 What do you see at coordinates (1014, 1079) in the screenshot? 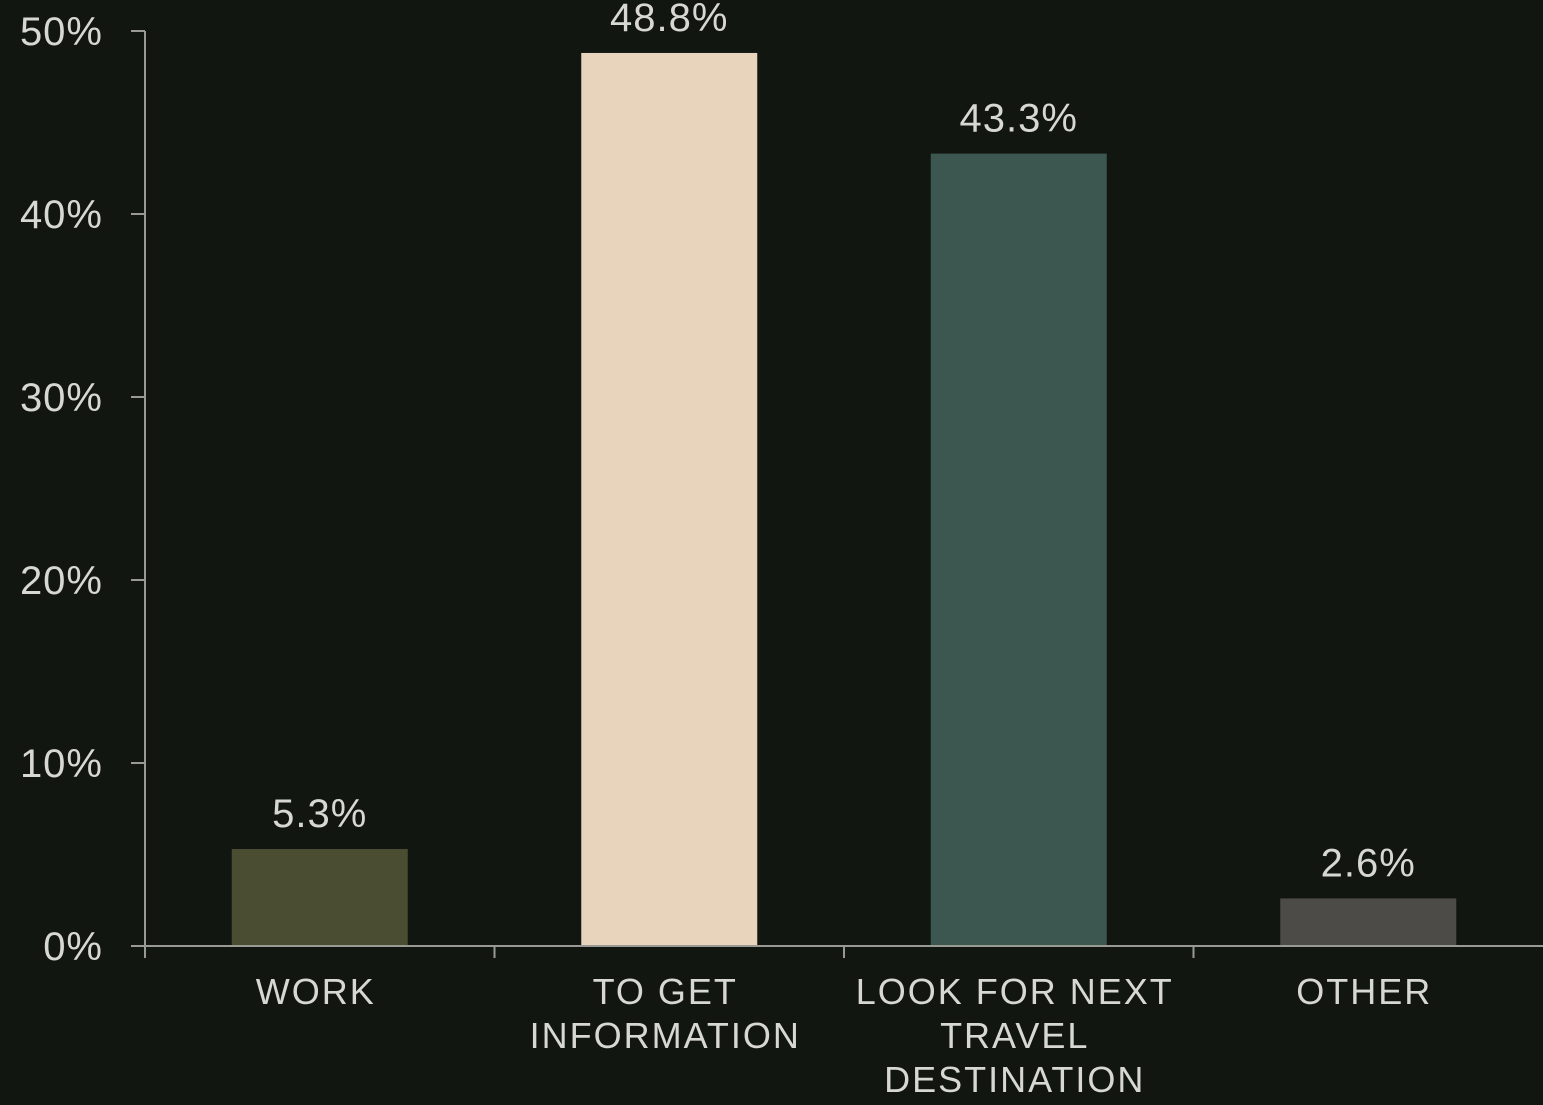
I see `category-label-line: DESTINATION` at bounding box center [1014, 1079].